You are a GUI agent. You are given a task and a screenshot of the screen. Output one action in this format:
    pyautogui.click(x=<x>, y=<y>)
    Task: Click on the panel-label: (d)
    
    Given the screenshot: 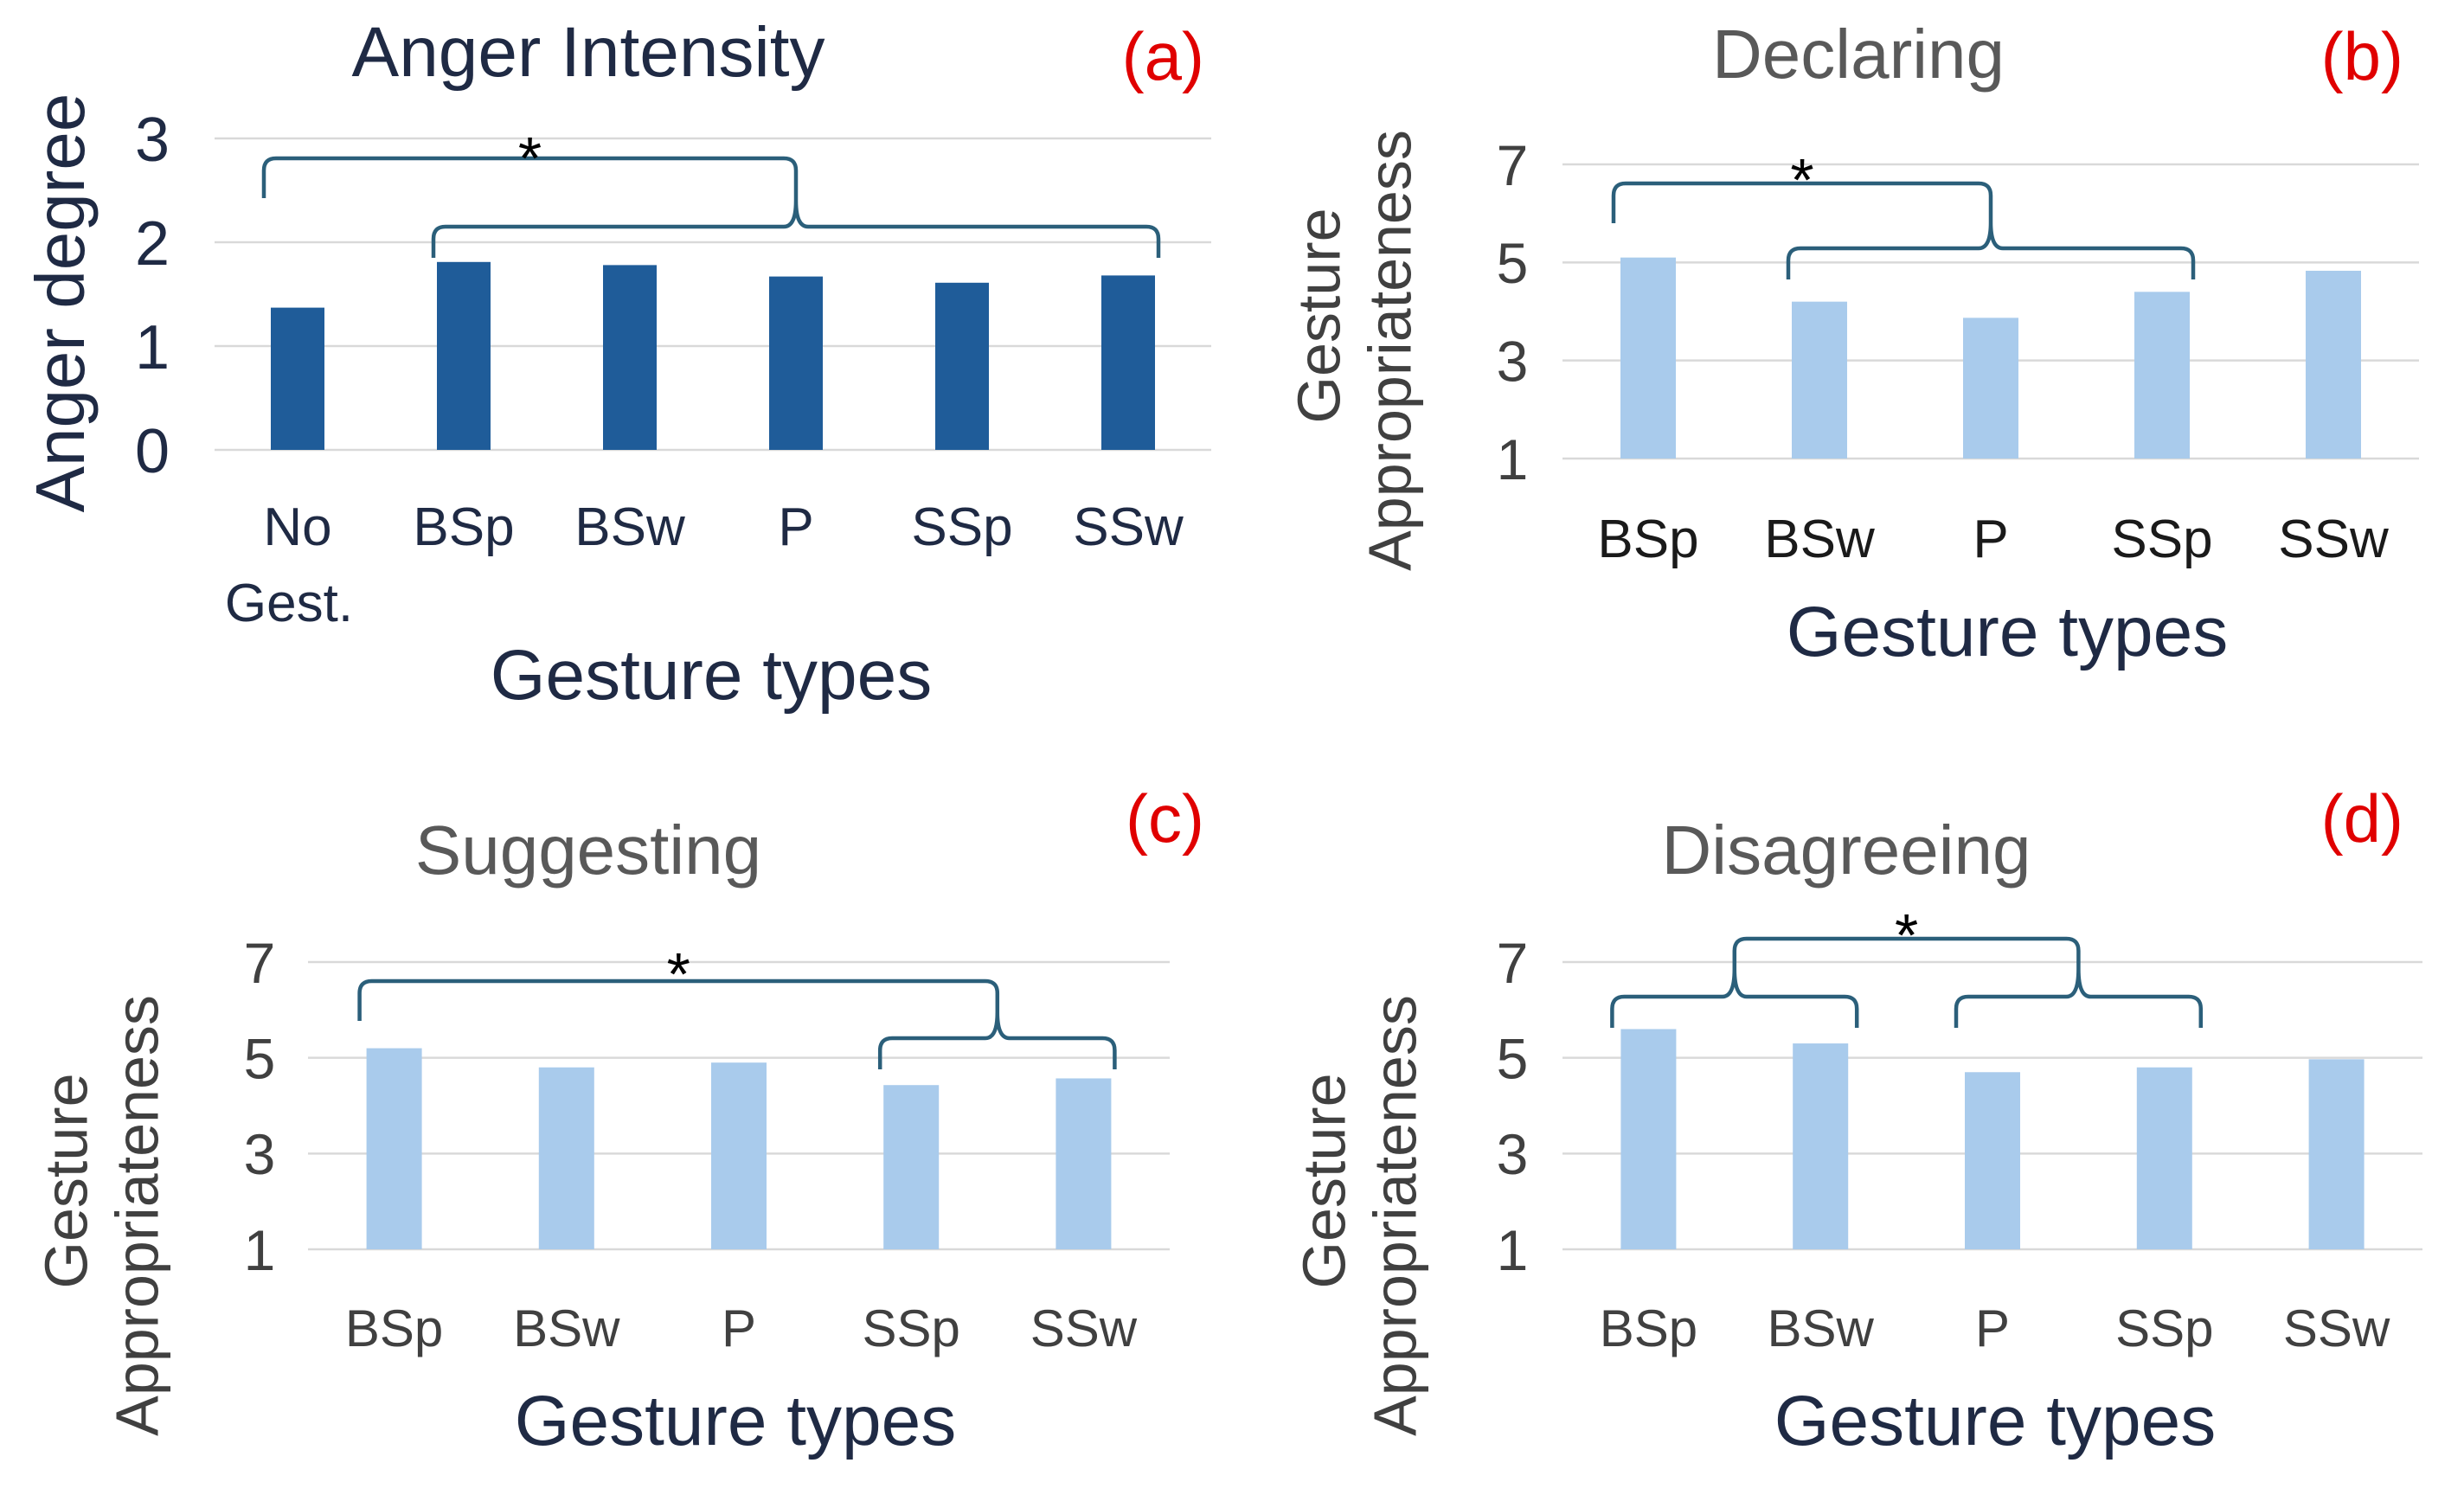 What is the action you would take?
    pyautogui.click(x=2362, y=818)
    